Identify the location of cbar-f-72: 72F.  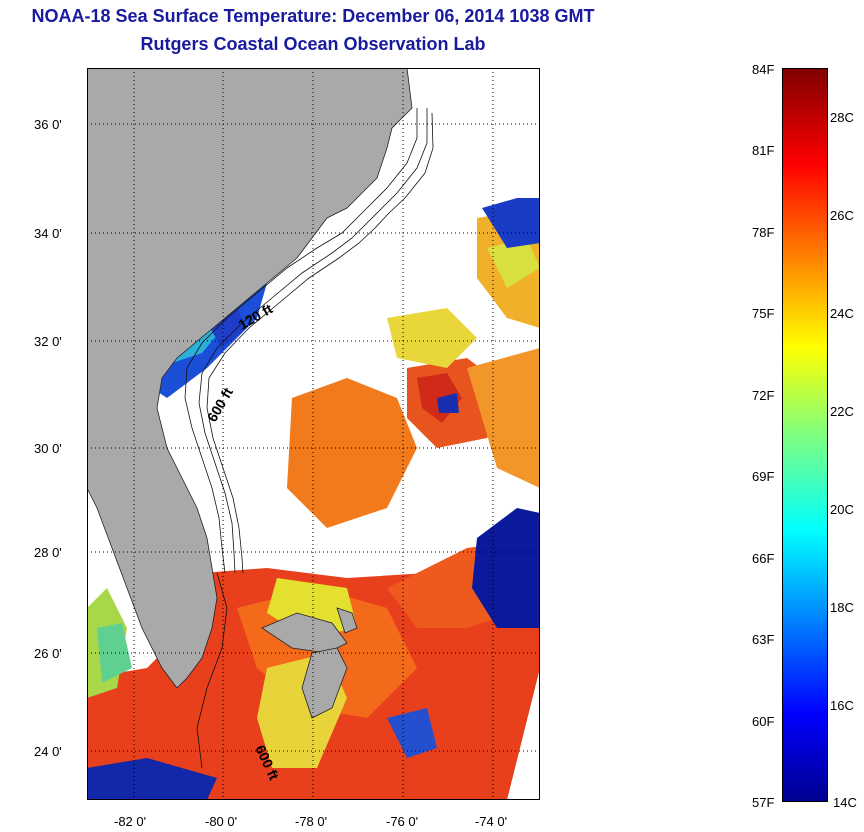
(763, 395).